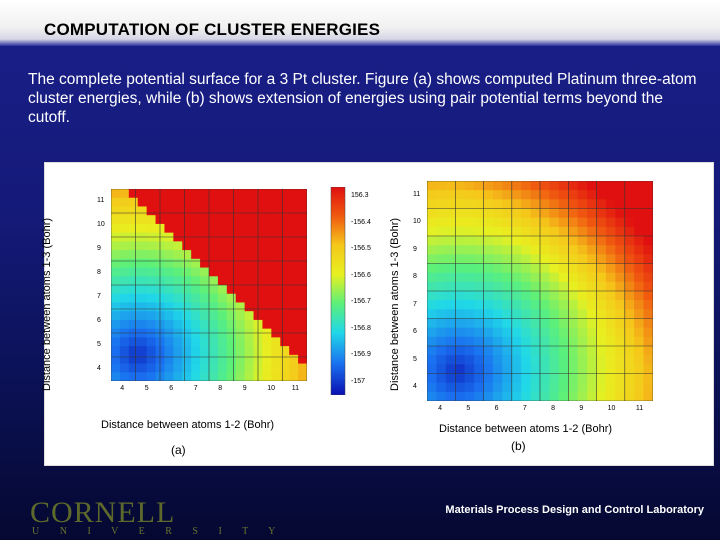  What do you see at coordinates (415, 249) in the screenshot?
I see `ytick-b: 9` at bounding box center [415, 249].